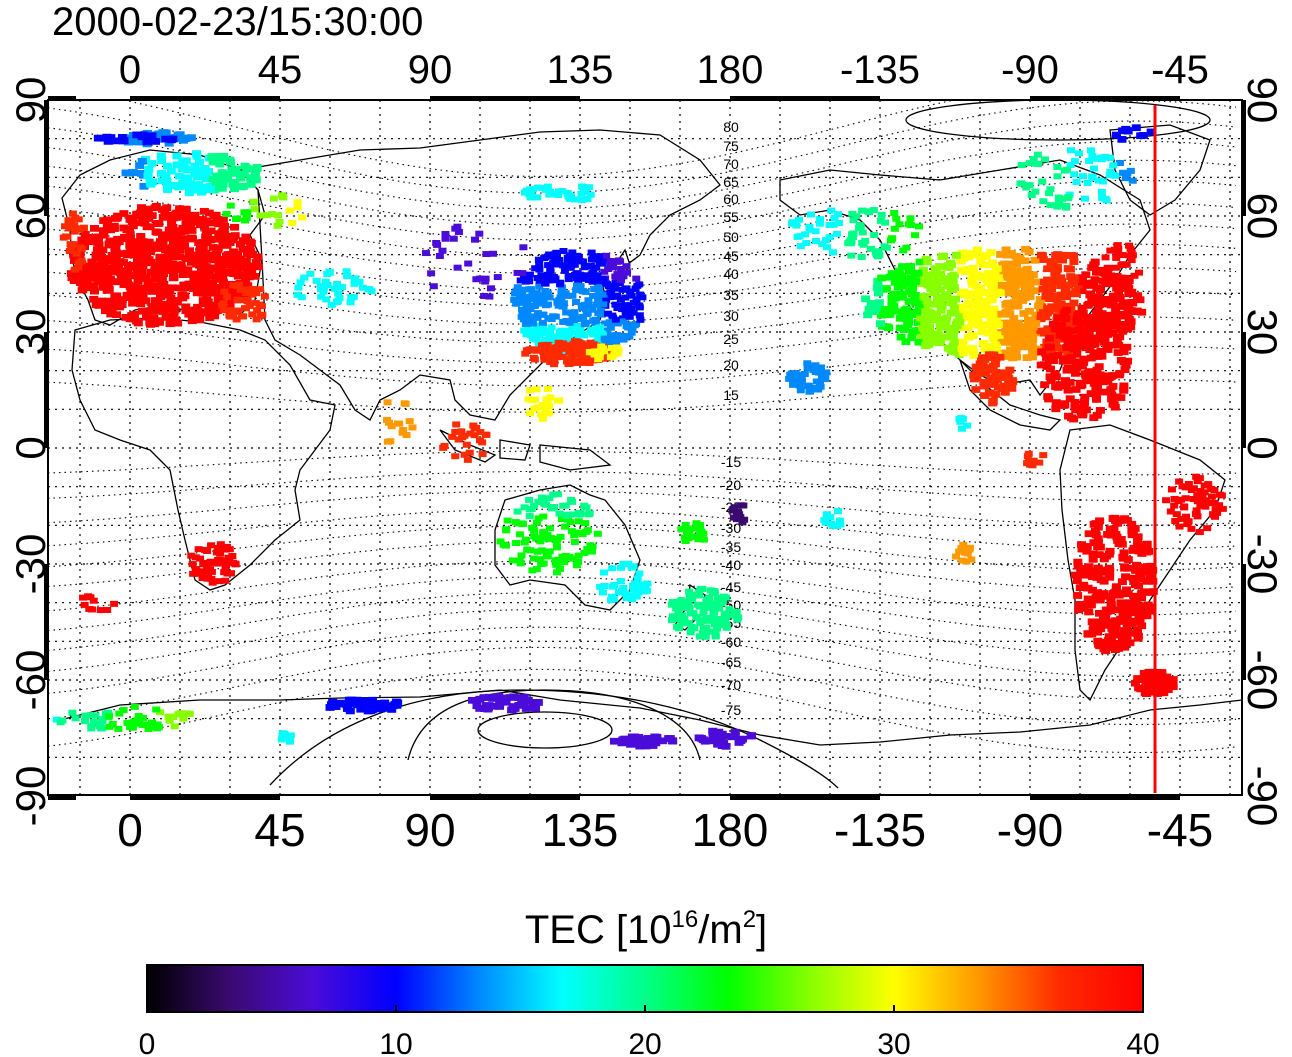 The width and height of the screenshot is (1292, 1057). What do you see at coordinates (430, 70) in the screenshot?
I see `top-lon-tick: 90` at bounding box center [430, 70].